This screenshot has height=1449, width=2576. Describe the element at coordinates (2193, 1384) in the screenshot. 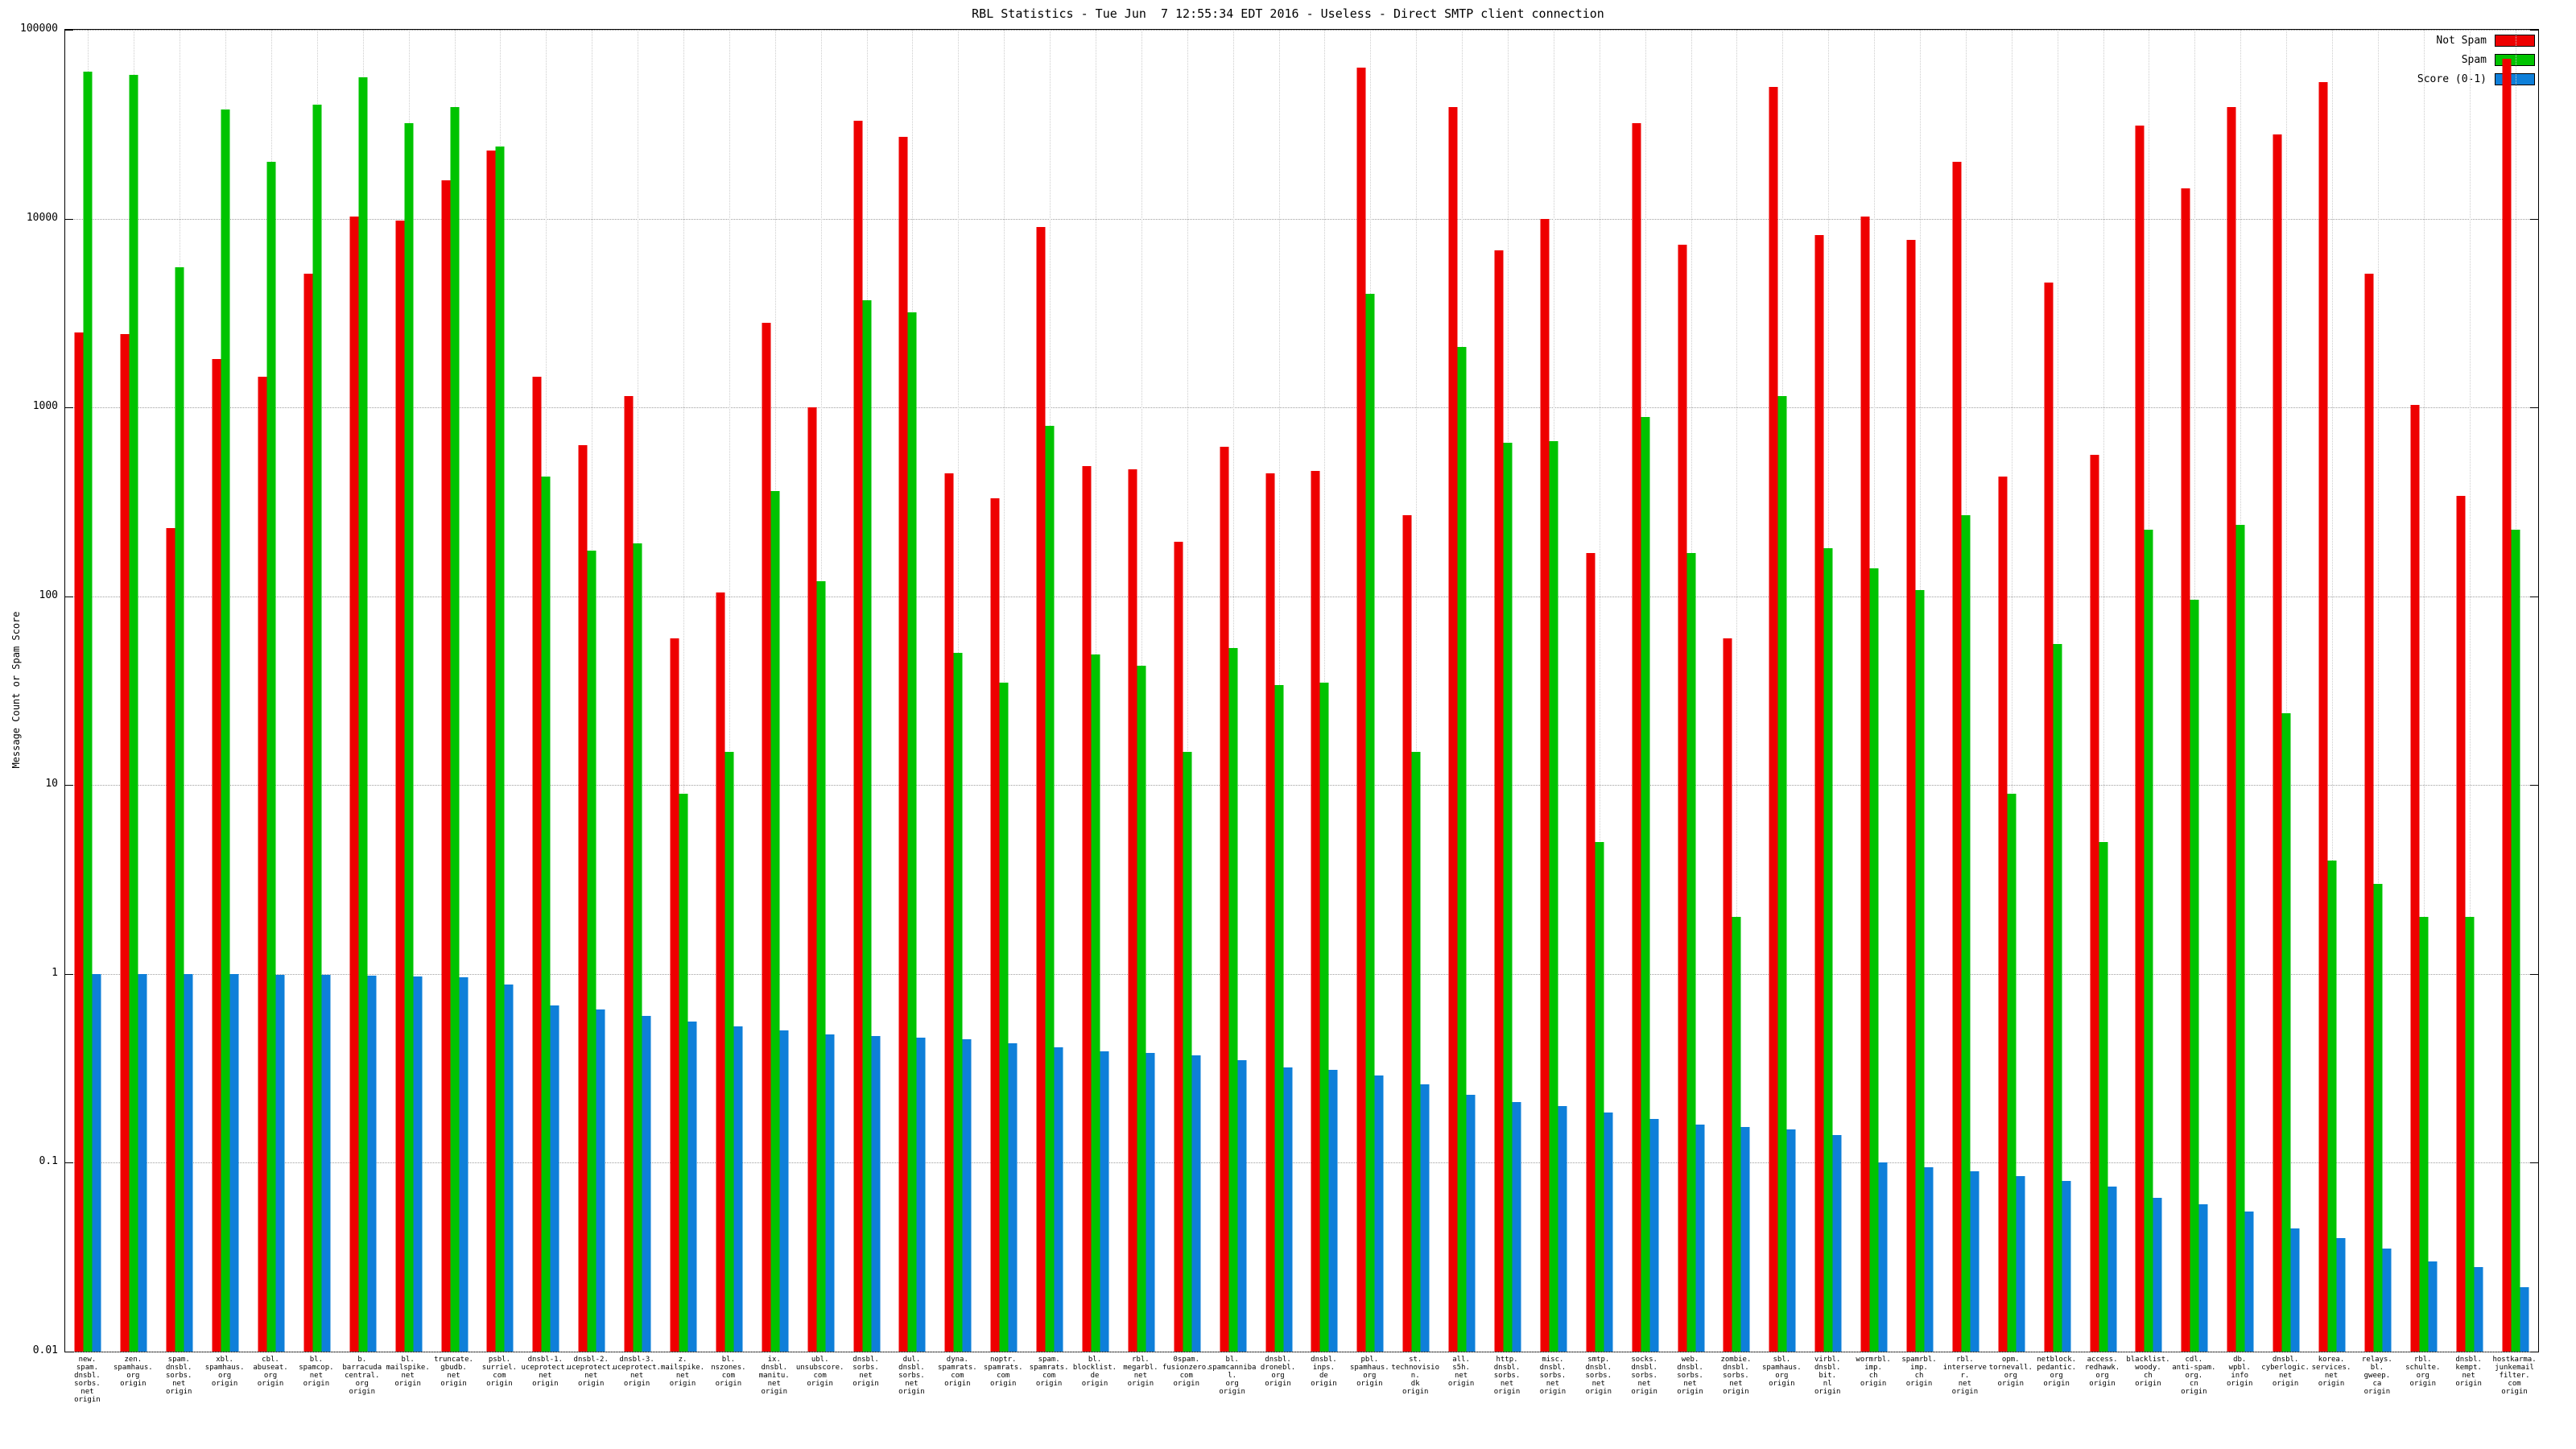

I see `x-axis-label-line: cn` at that location.